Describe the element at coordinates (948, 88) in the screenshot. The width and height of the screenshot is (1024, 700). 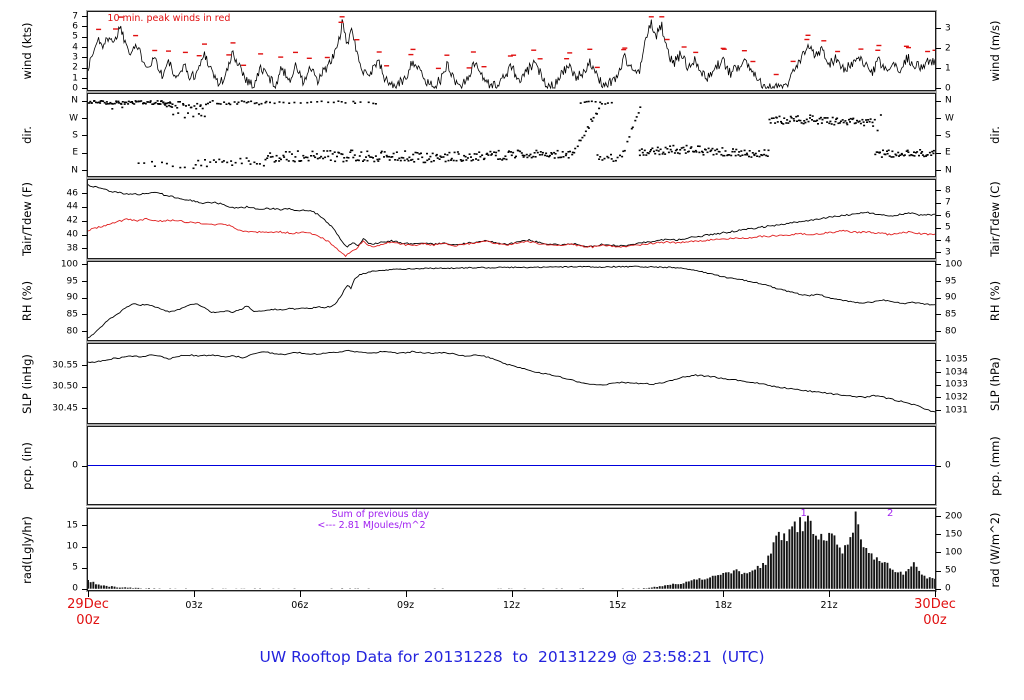
I see `wind-right-tick-label: 0` at that location.